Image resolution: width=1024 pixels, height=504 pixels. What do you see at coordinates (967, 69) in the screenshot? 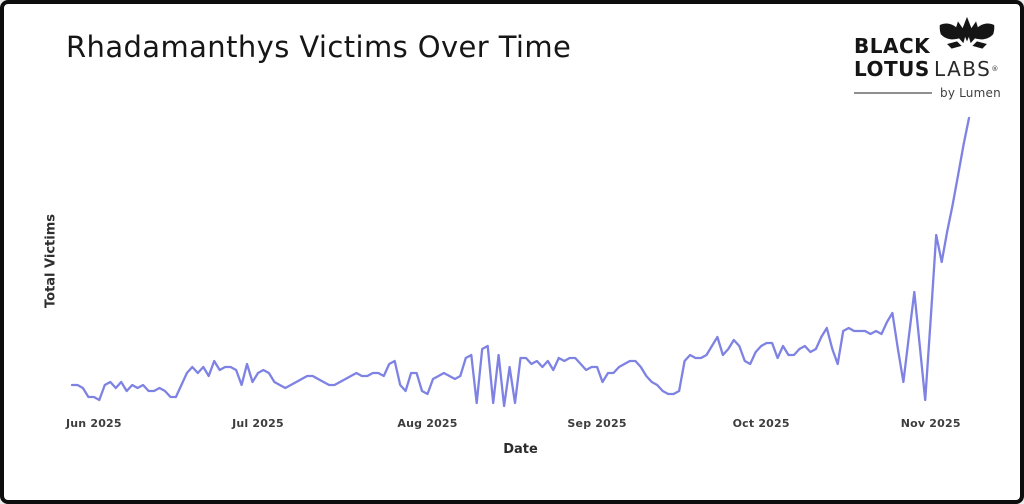
I see `logo-word-labs: LABS®` at bounding box center [967, 69].